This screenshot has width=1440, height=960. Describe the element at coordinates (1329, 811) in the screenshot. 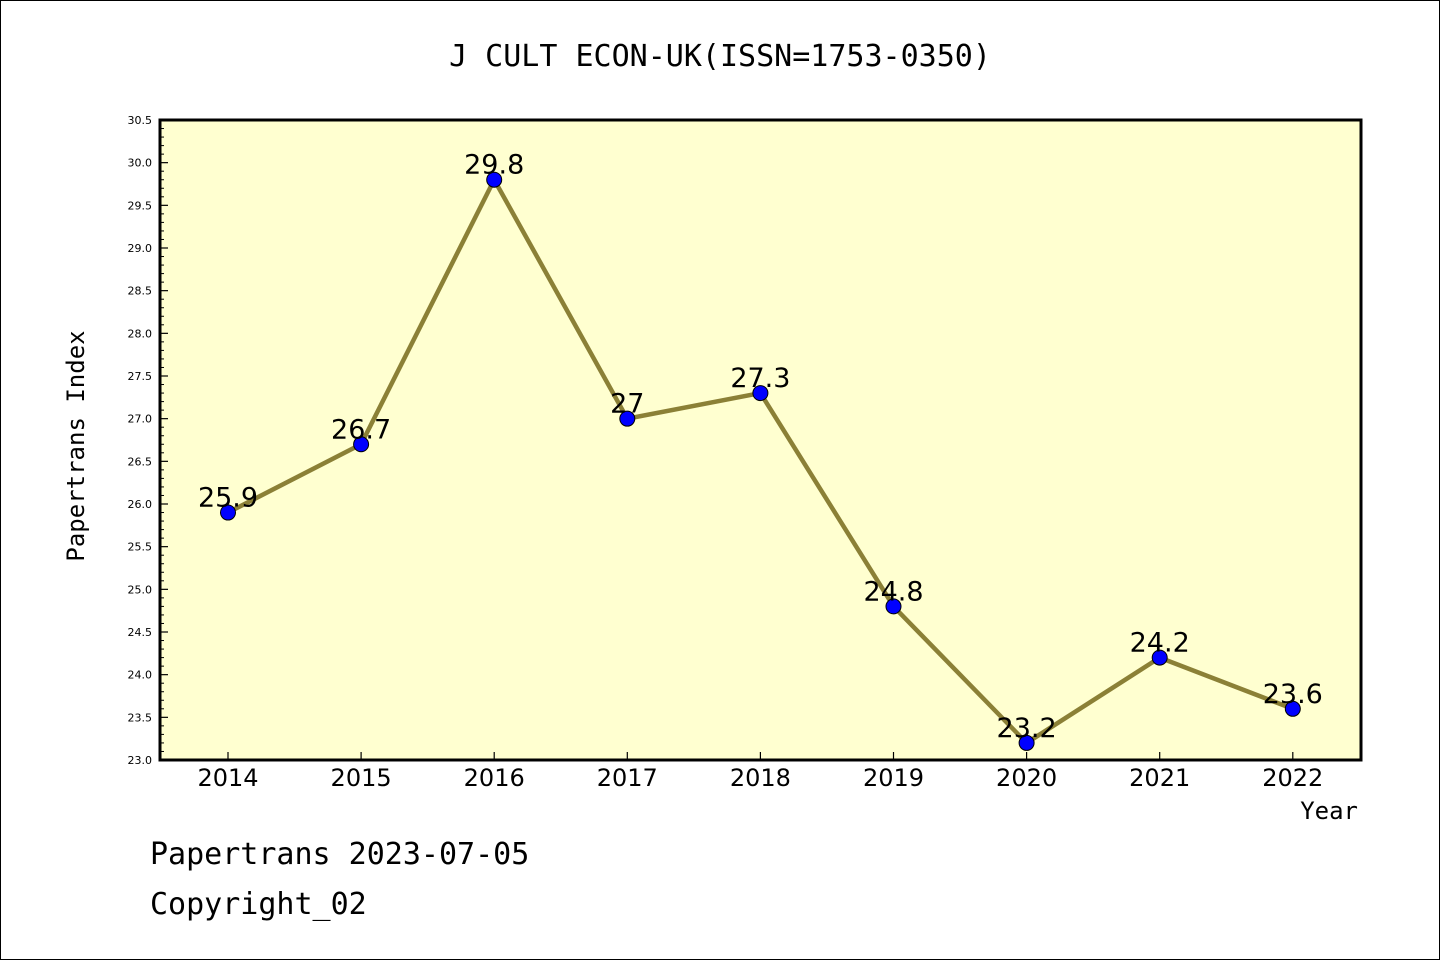

I see `x-axis-label: Year` at that location.